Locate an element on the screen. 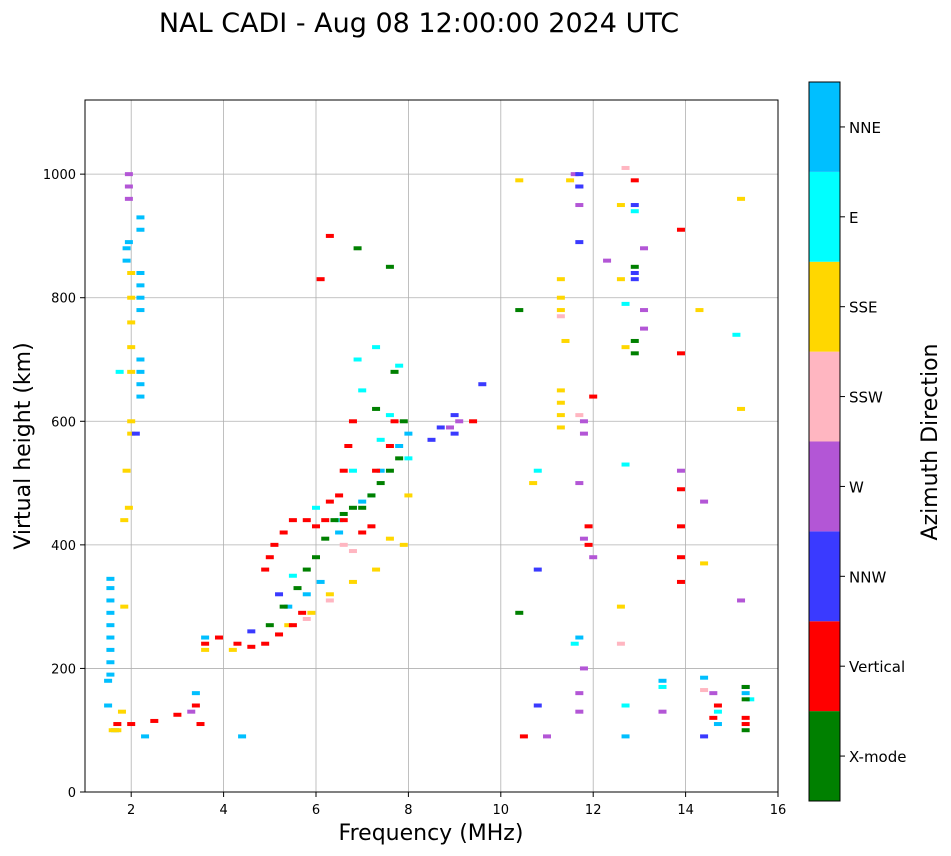 The image size is (951, 856). x-axis-label: Frequency (MHz) is located at coordinates (431, 833).